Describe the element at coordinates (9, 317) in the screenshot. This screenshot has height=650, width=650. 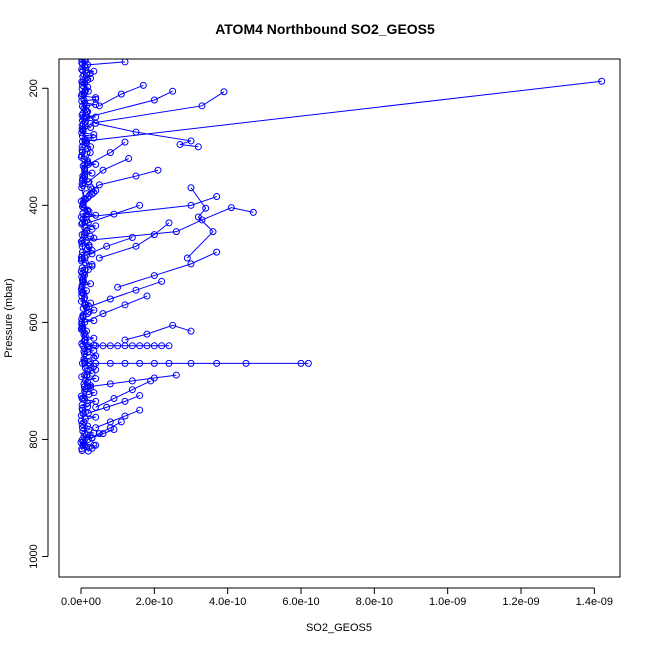
I see `y-axis-title: Pressure (mbar)` at that location.